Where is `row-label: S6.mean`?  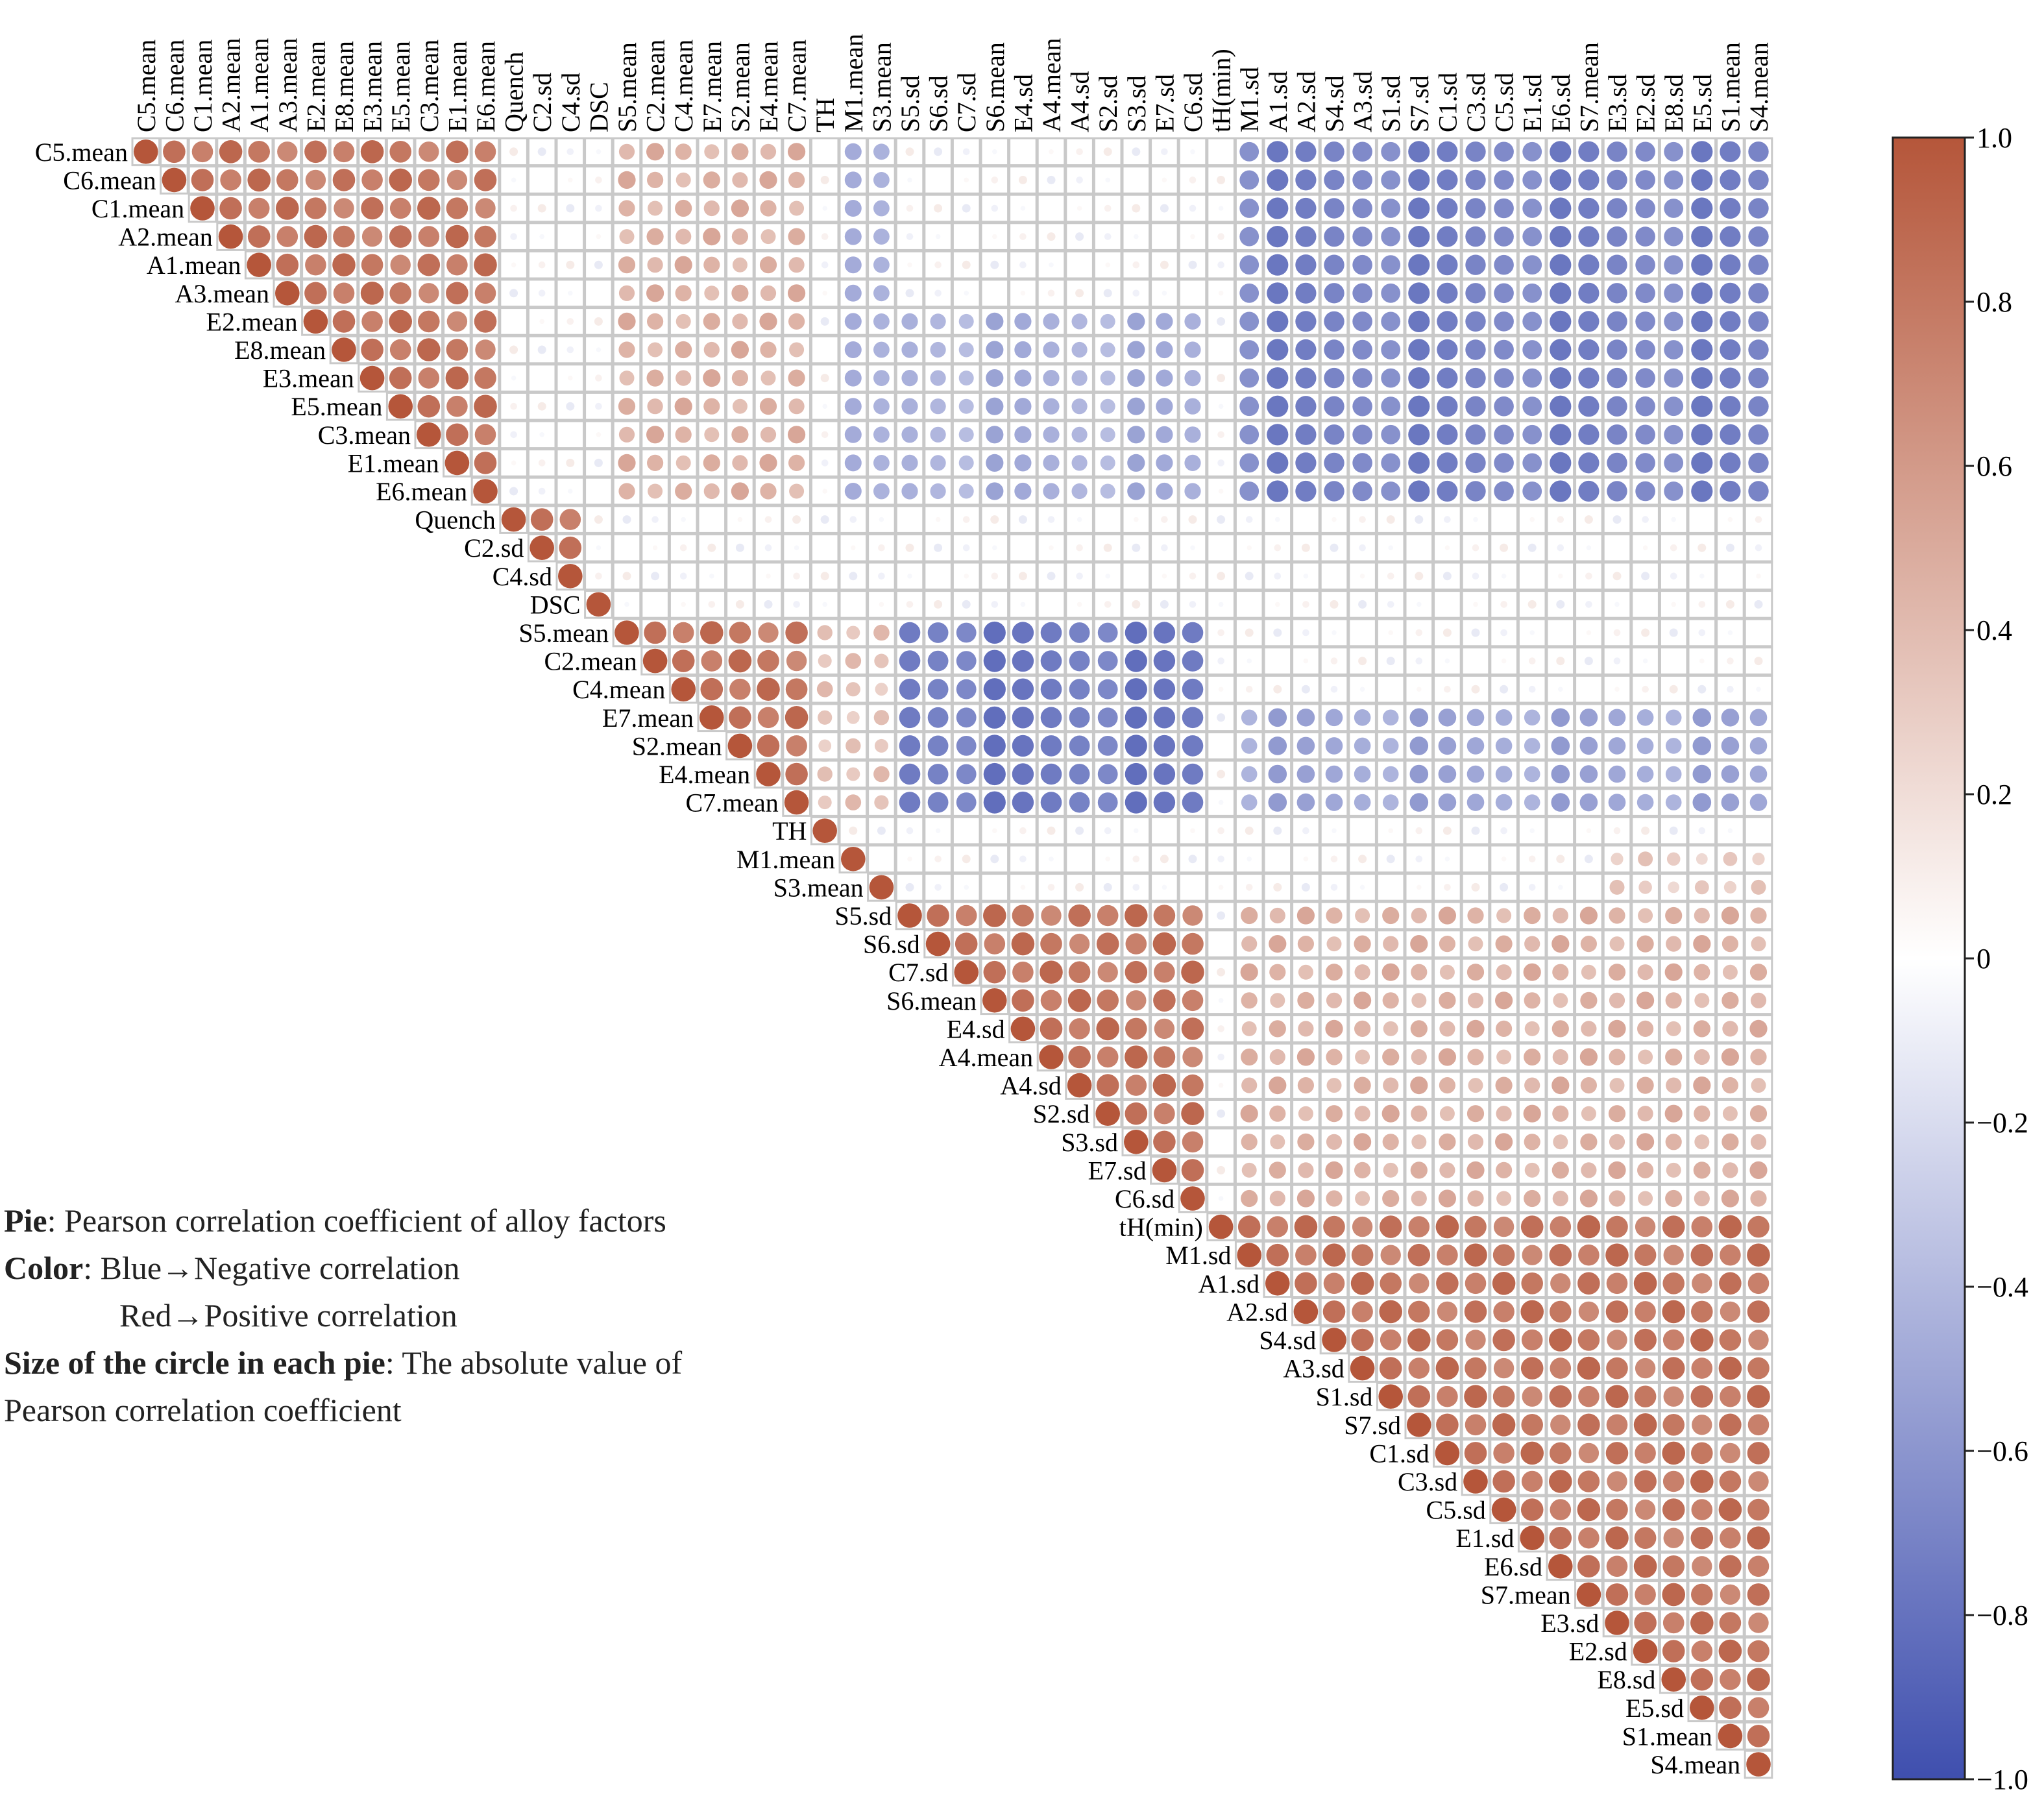 row-label: S6.mean is located at coordinates (931, 1001).